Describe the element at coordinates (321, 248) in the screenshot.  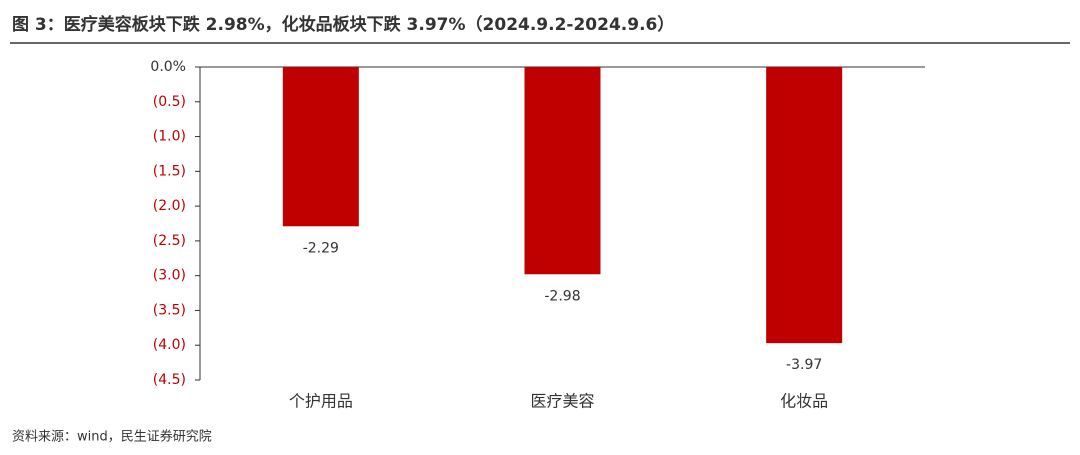
I see `value-label: -2.29` at that location.